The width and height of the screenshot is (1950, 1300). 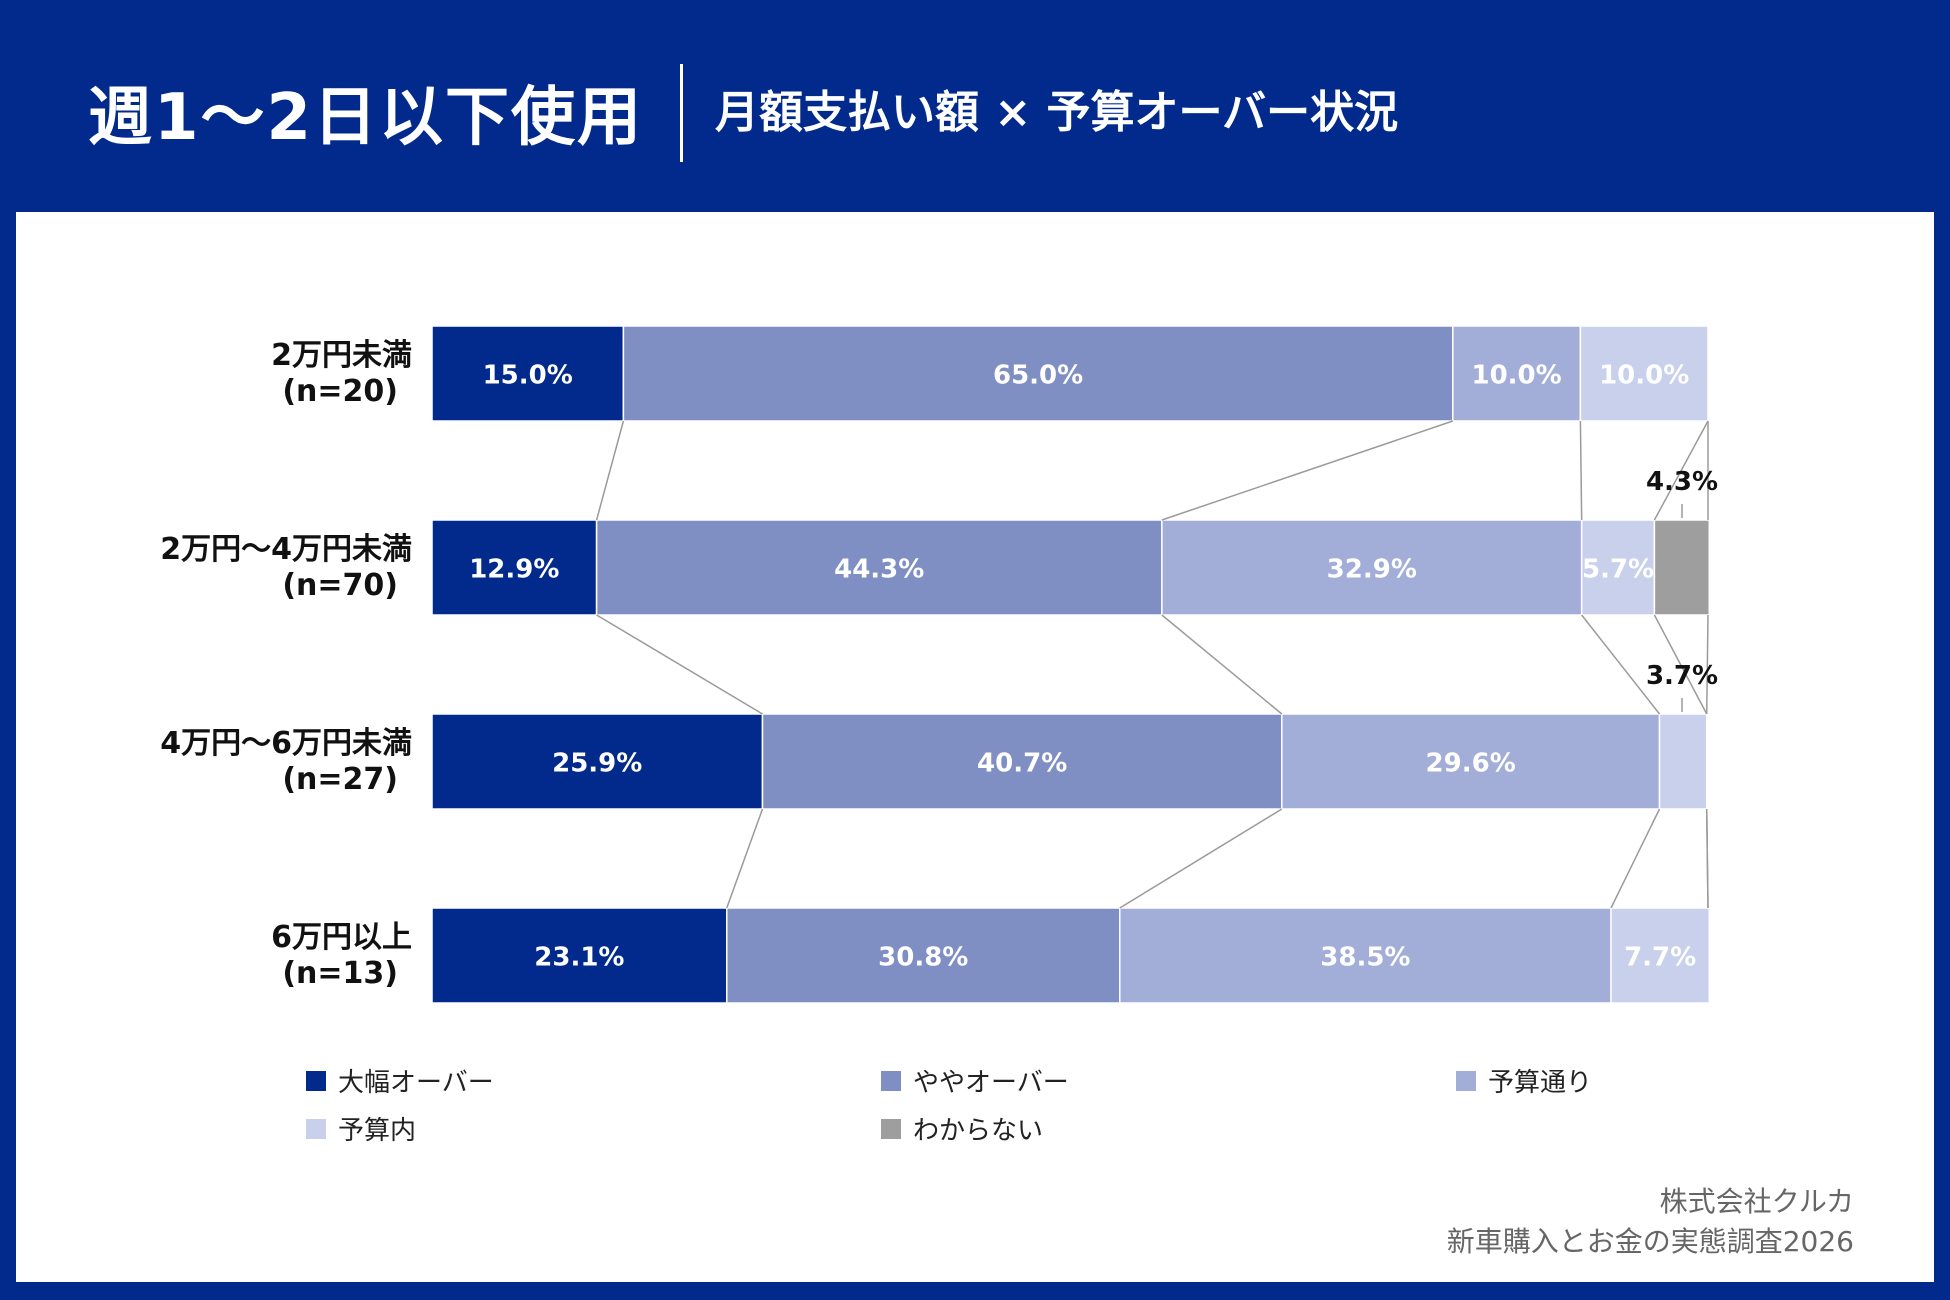 What do you see at coordinates (340, 585) in the screenshot?
I see `category-n: (n=70)` at bounding box center [340, 585].